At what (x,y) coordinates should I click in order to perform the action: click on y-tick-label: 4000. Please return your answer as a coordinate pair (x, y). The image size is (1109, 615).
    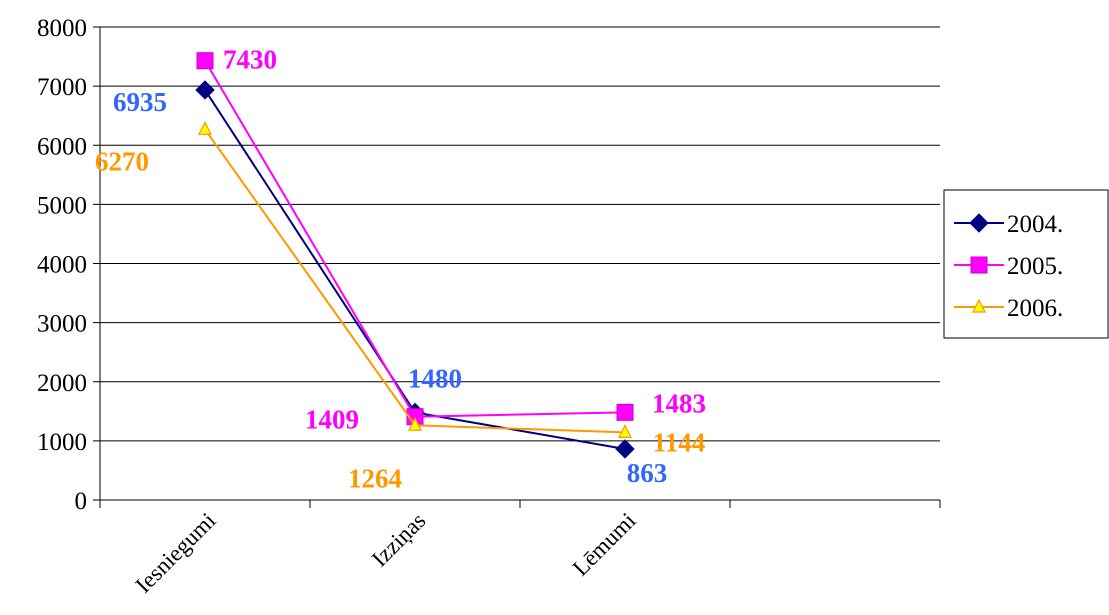
    Looking at the image, I should click on (62, 265).